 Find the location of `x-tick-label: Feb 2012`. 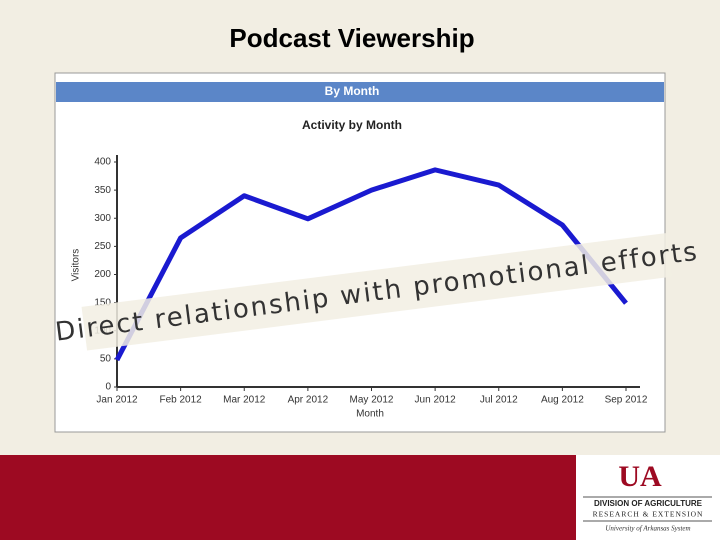

x-tick-label: Feb 2012 is located at coordinates (180, 400).